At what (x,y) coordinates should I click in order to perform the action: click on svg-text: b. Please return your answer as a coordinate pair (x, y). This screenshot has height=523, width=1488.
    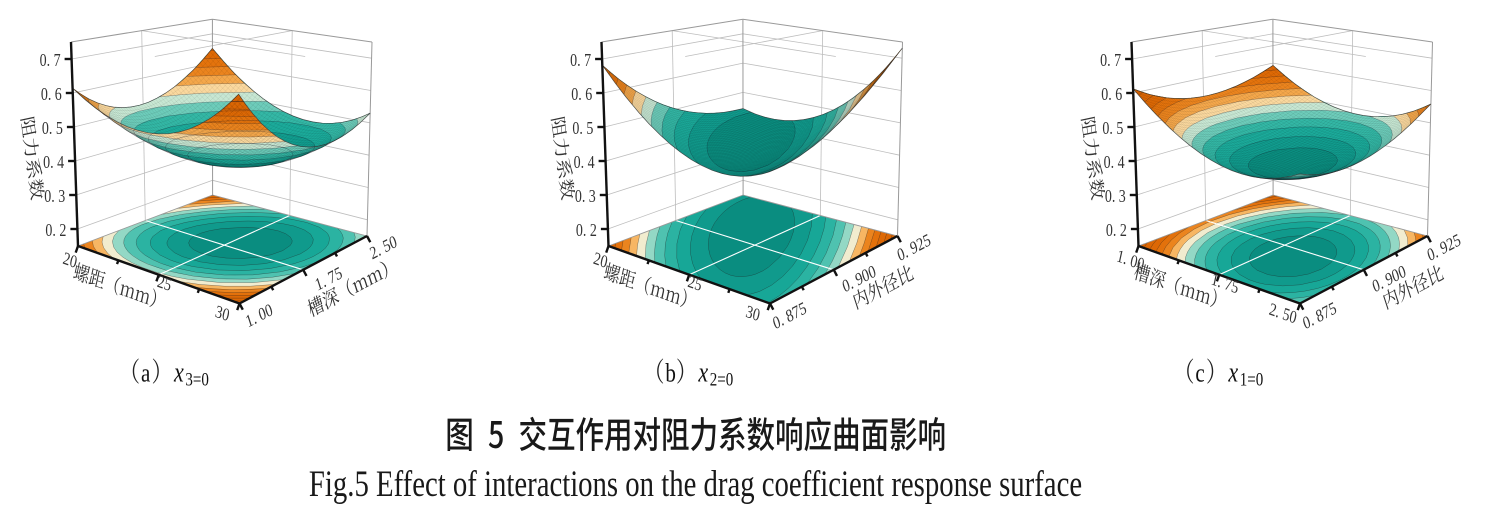
    Looking at the image, I should click on (670, 373).